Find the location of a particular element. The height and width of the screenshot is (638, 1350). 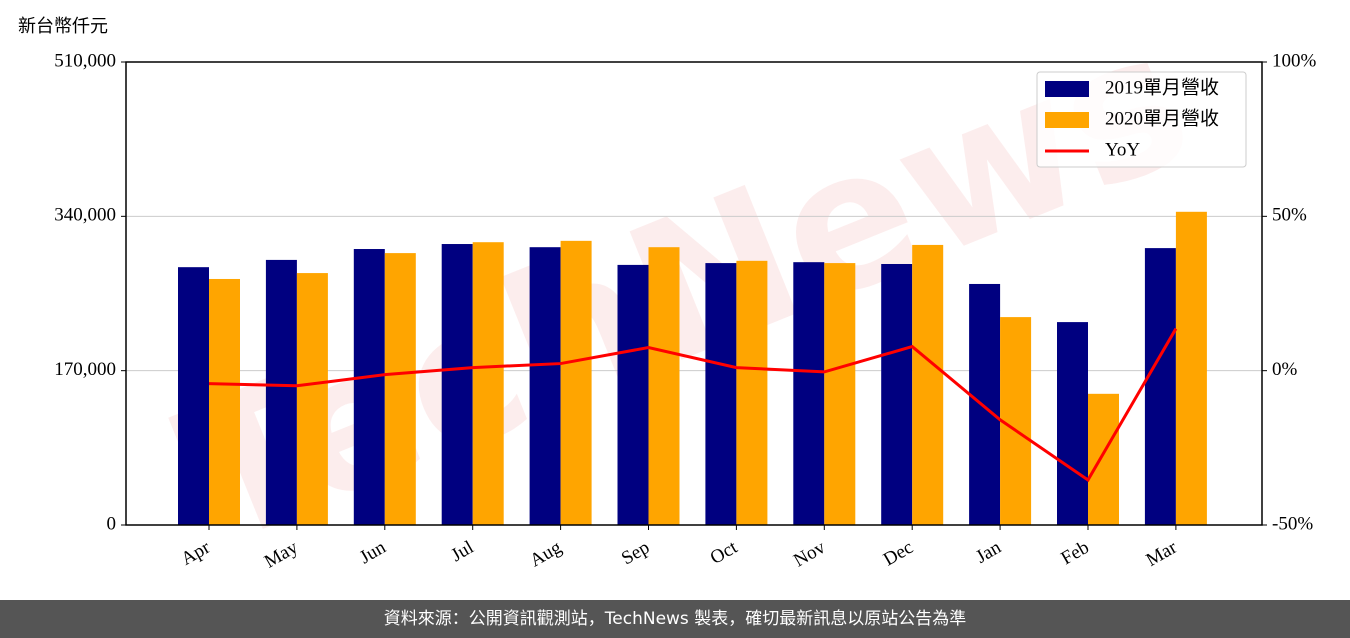

x-tick-label: Nov is located at coordinates (809, 554).